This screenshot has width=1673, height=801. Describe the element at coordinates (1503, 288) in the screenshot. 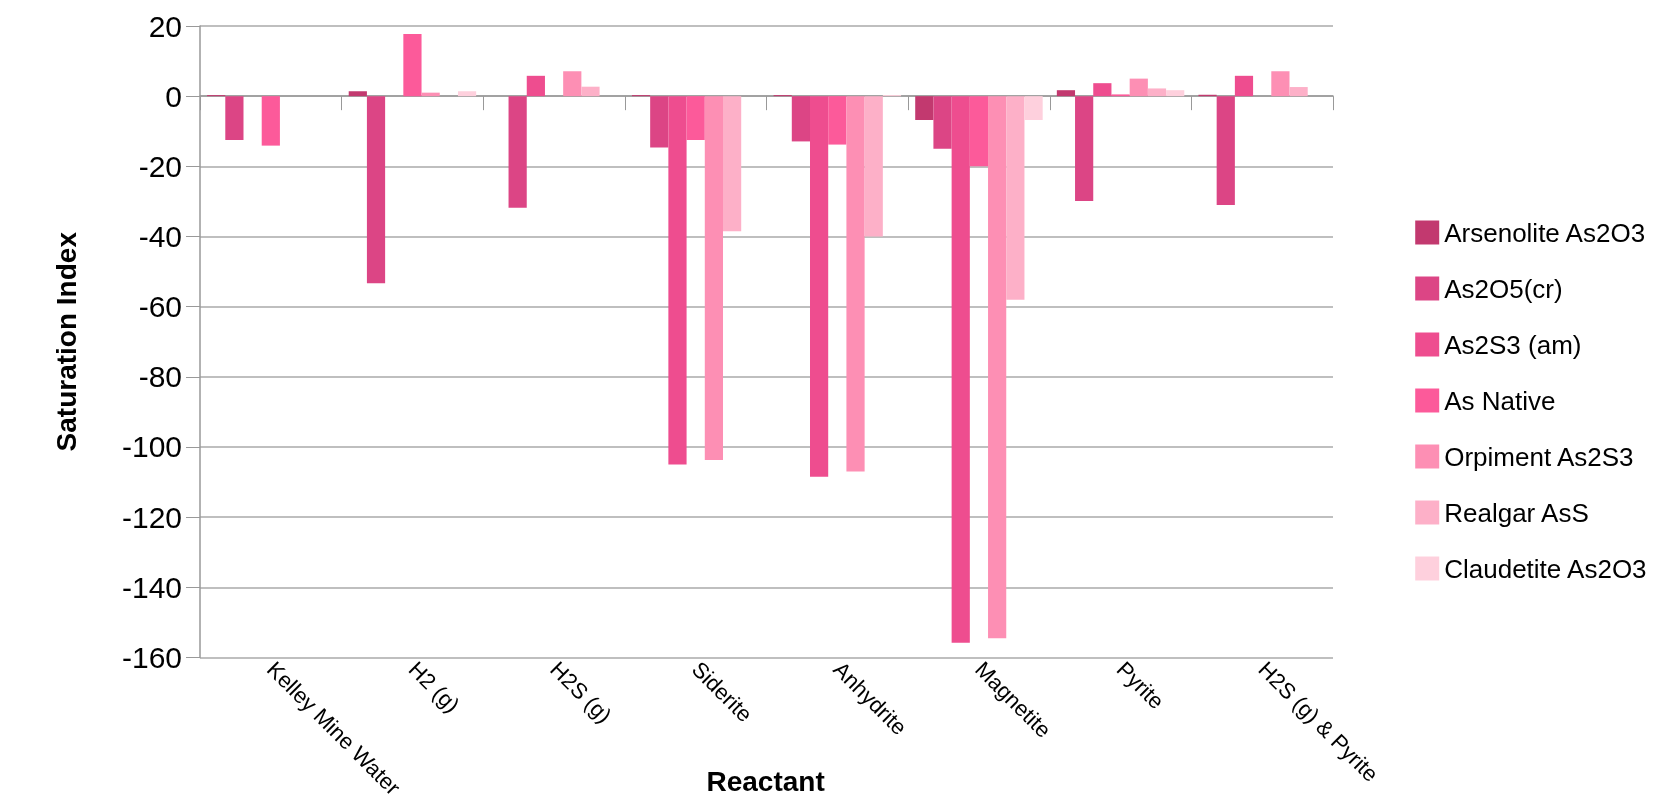

I see `legend-label: As2O5(cr)` at that location.